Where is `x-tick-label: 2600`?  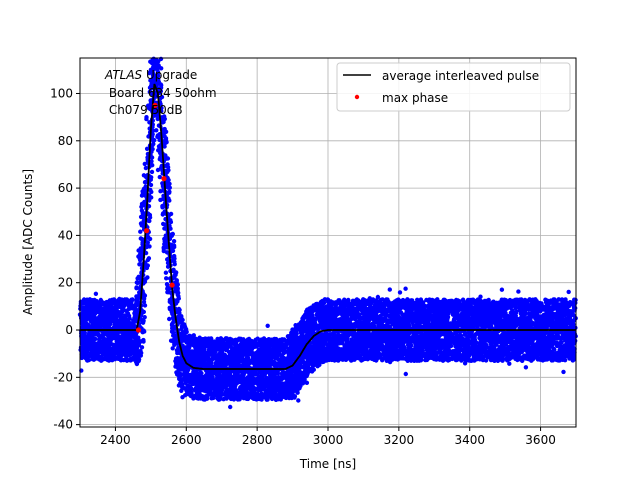
x-tick-label: 2600 is located at coordinates (186, 440).